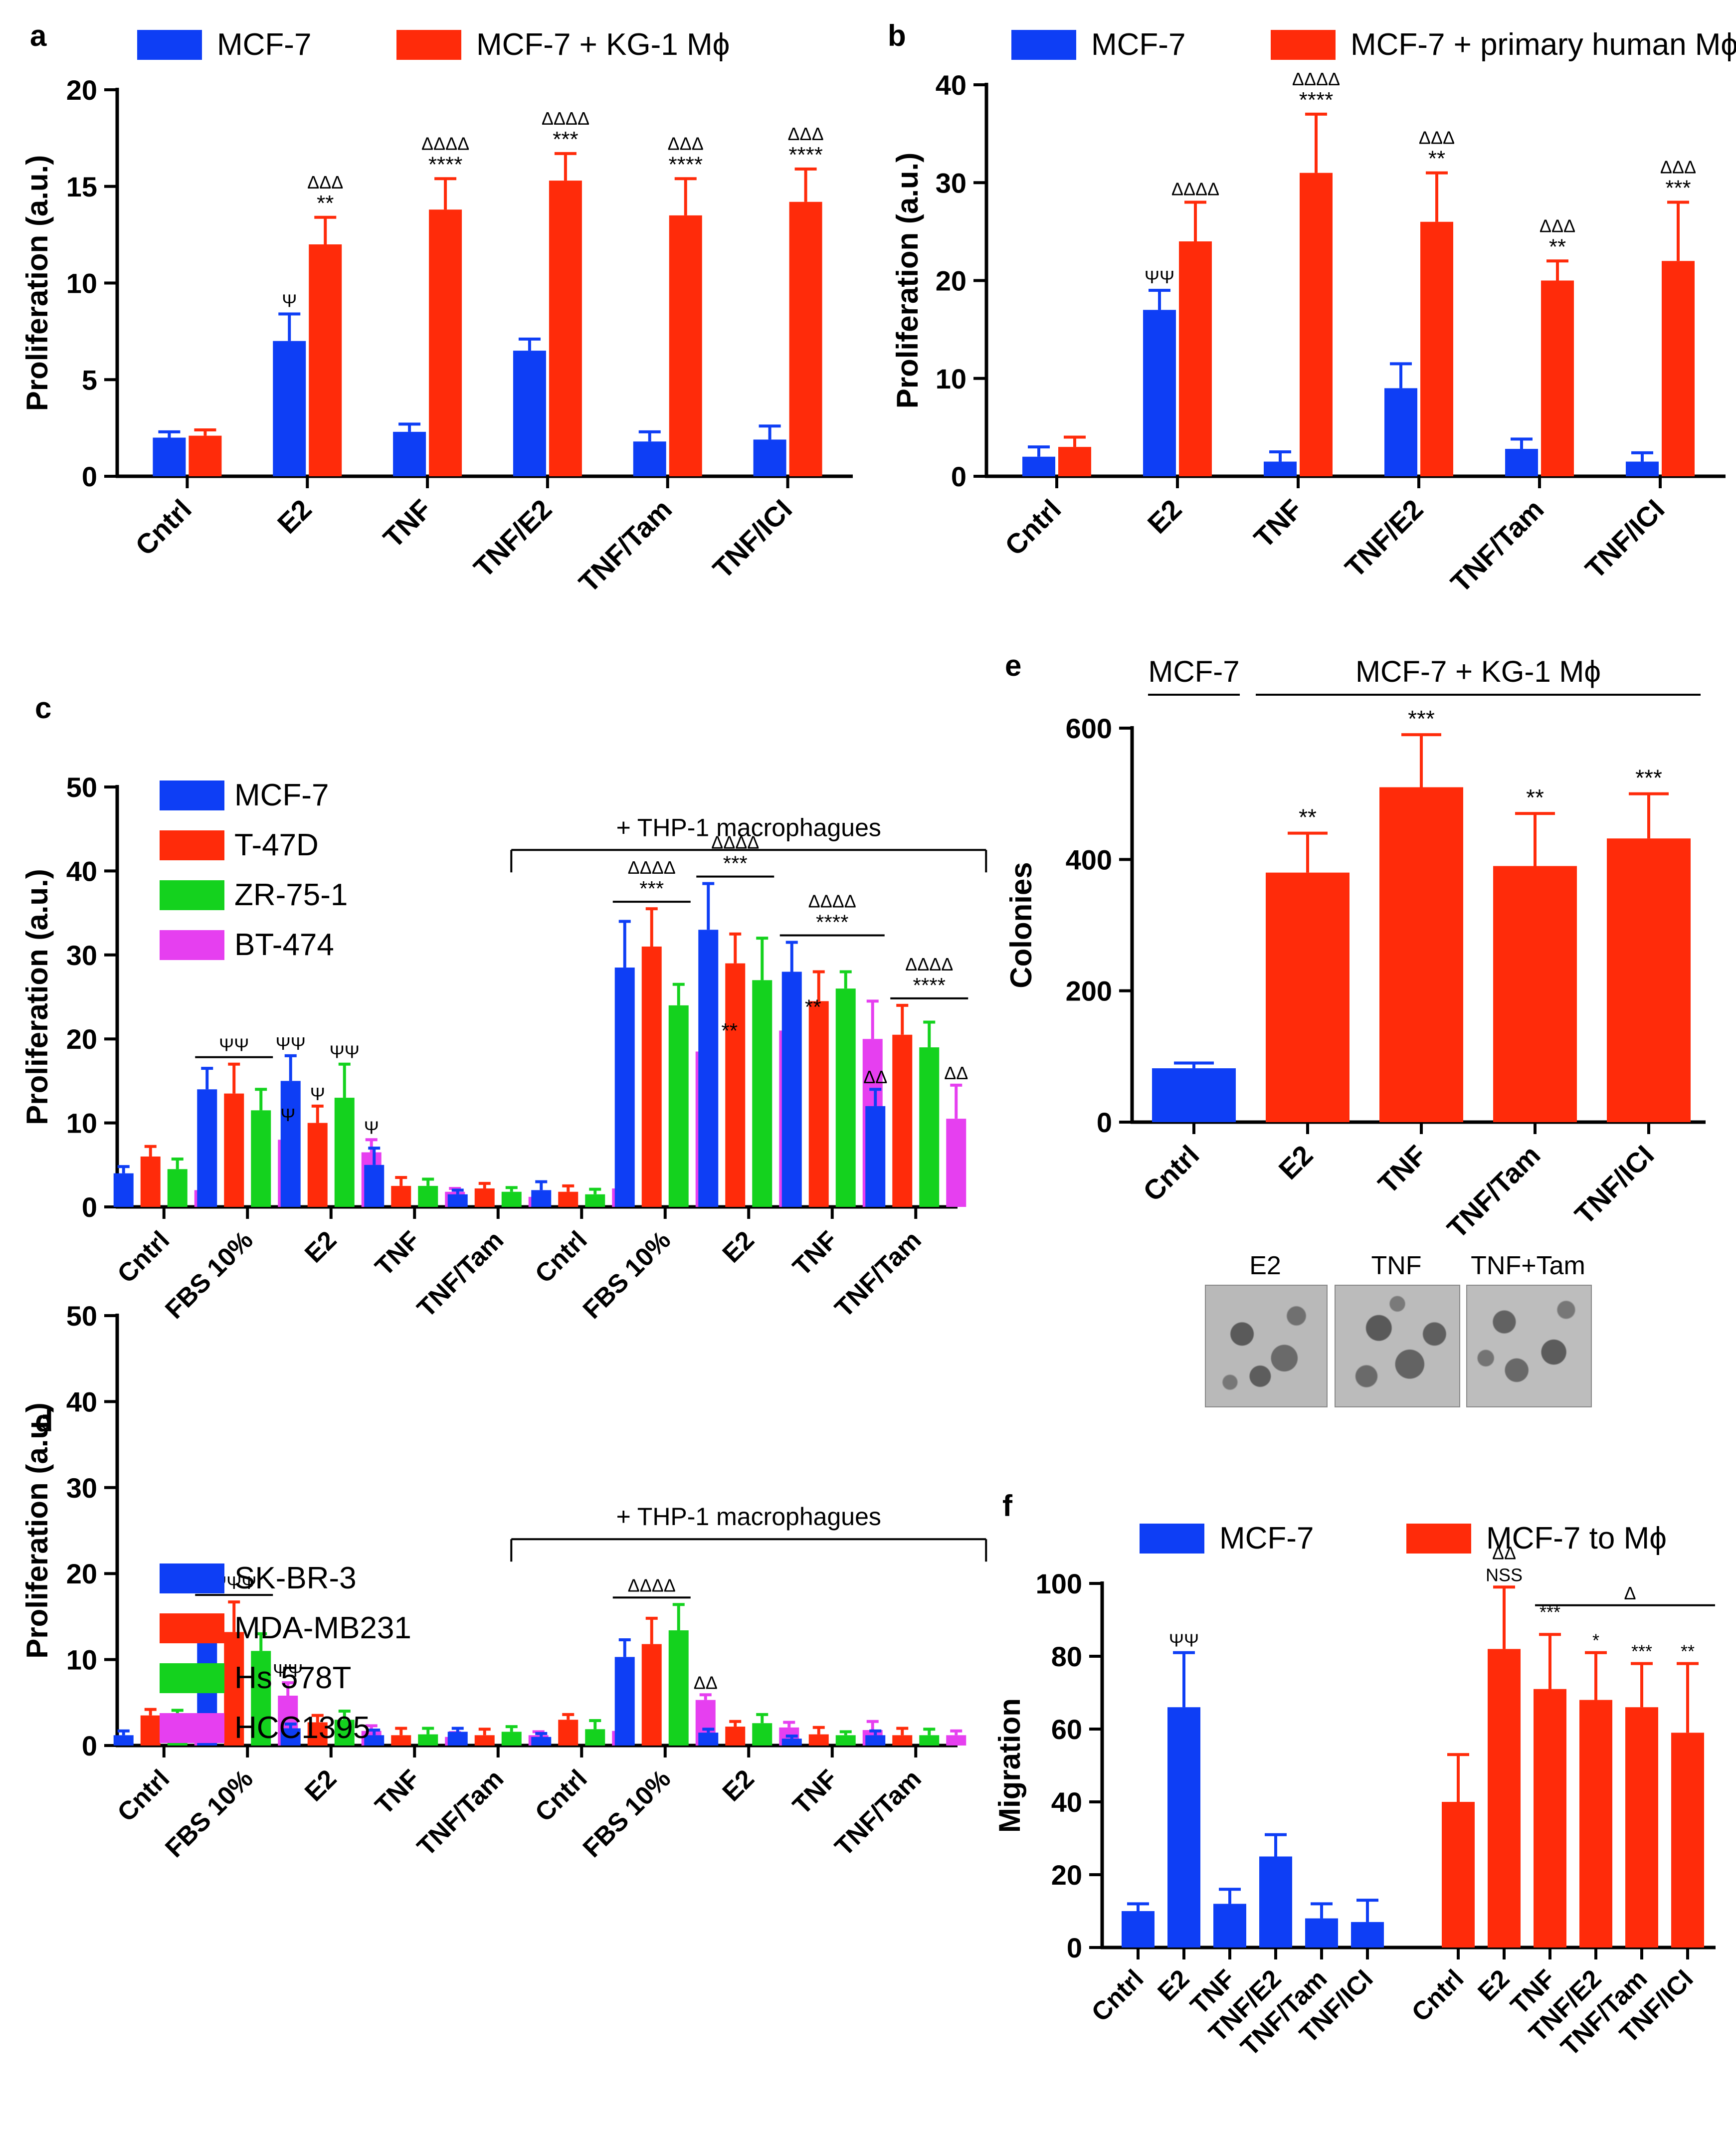 Image resolution: width=1736 pixels, height=2144 pixels. Describe the element at coordinates (1528, 1265) in the screenshot. I see `micrograph-label: TNF+Tam` at that location.